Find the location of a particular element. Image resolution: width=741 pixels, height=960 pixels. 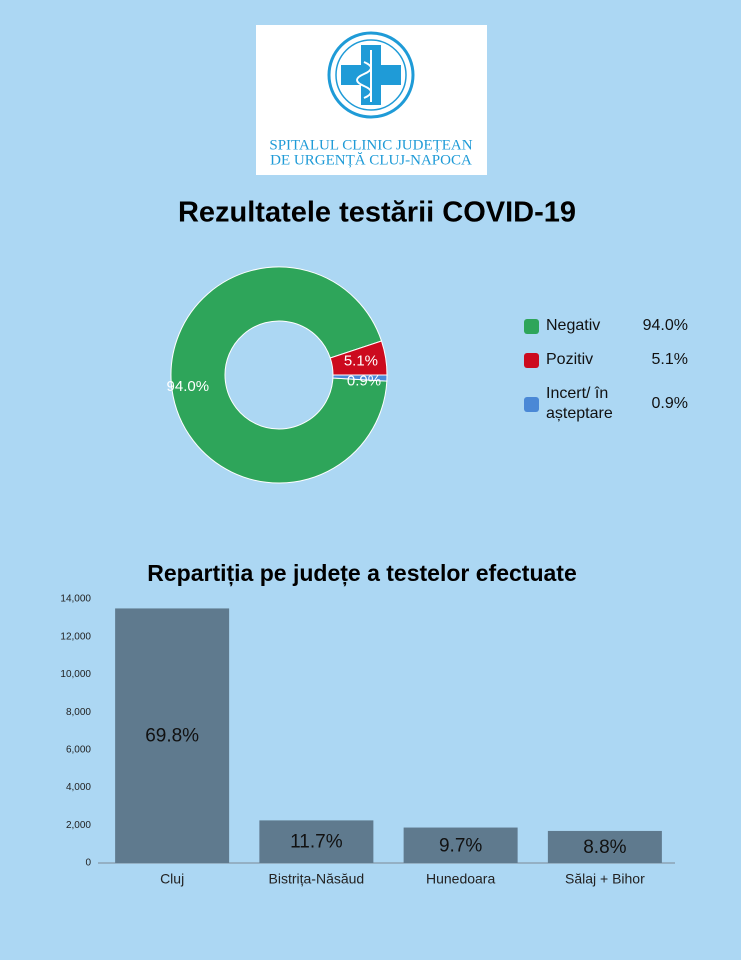

logo-text: SPITALUL CLINIC JUDEȚEAN is located at coordinates (370, 145).